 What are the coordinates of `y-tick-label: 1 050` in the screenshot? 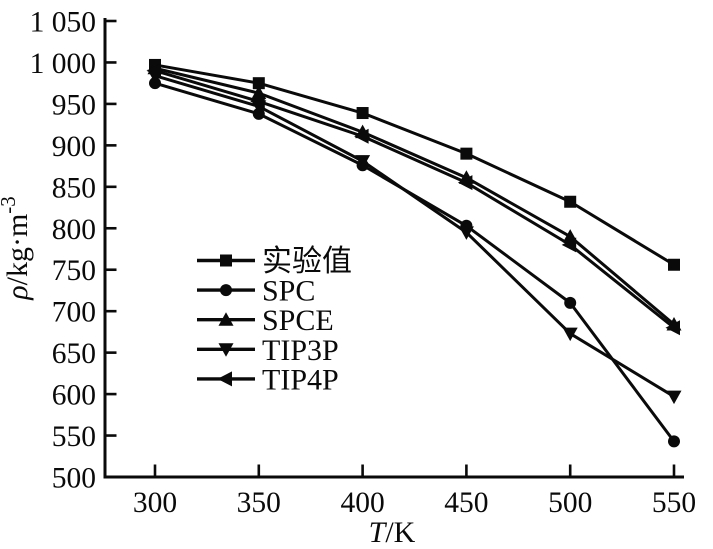 It's located at (63, 23).